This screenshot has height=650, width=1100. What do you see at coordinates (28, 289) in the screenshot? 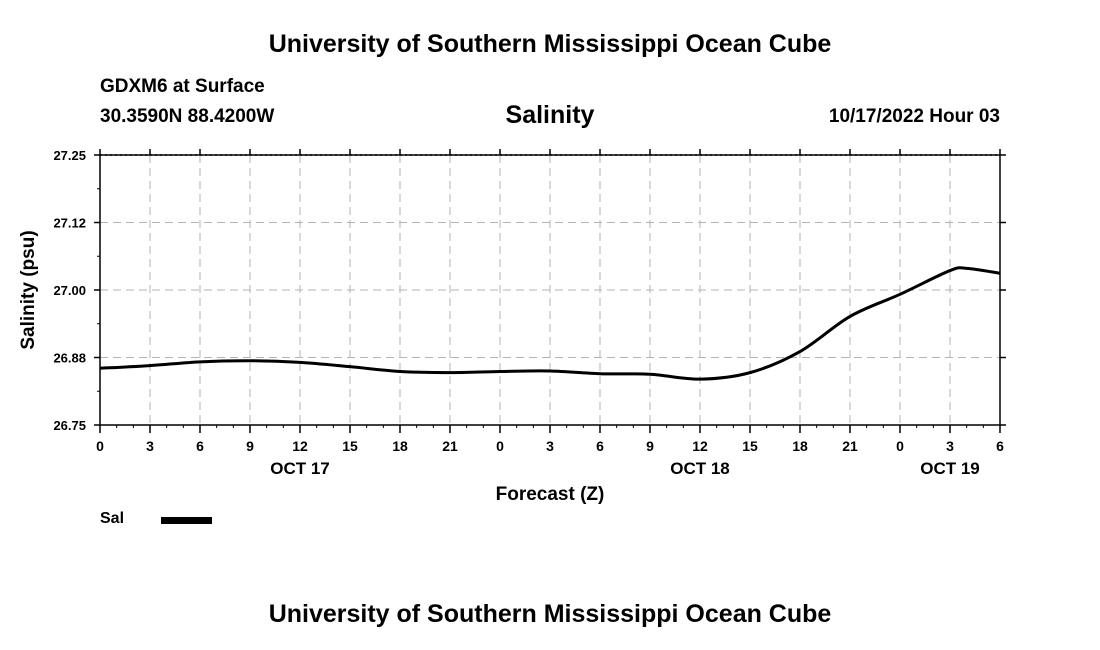
I see `y-axis-label: Salinity (psu)` at bounding box center [28, 289].